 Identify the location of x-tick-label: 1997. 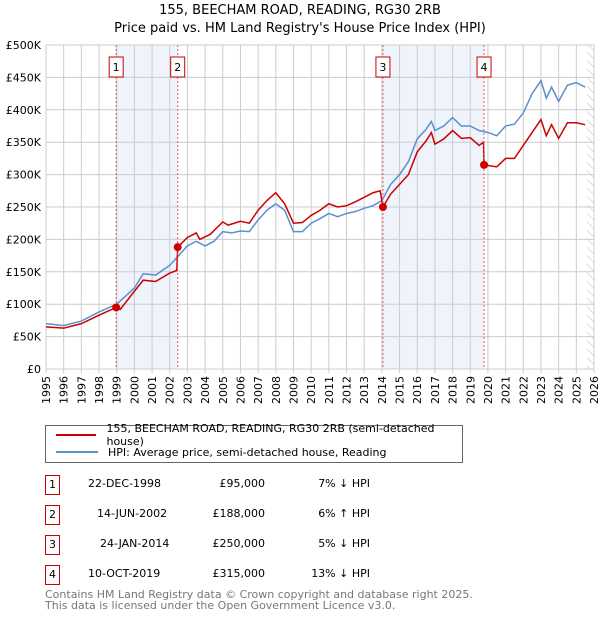
(81, 390).